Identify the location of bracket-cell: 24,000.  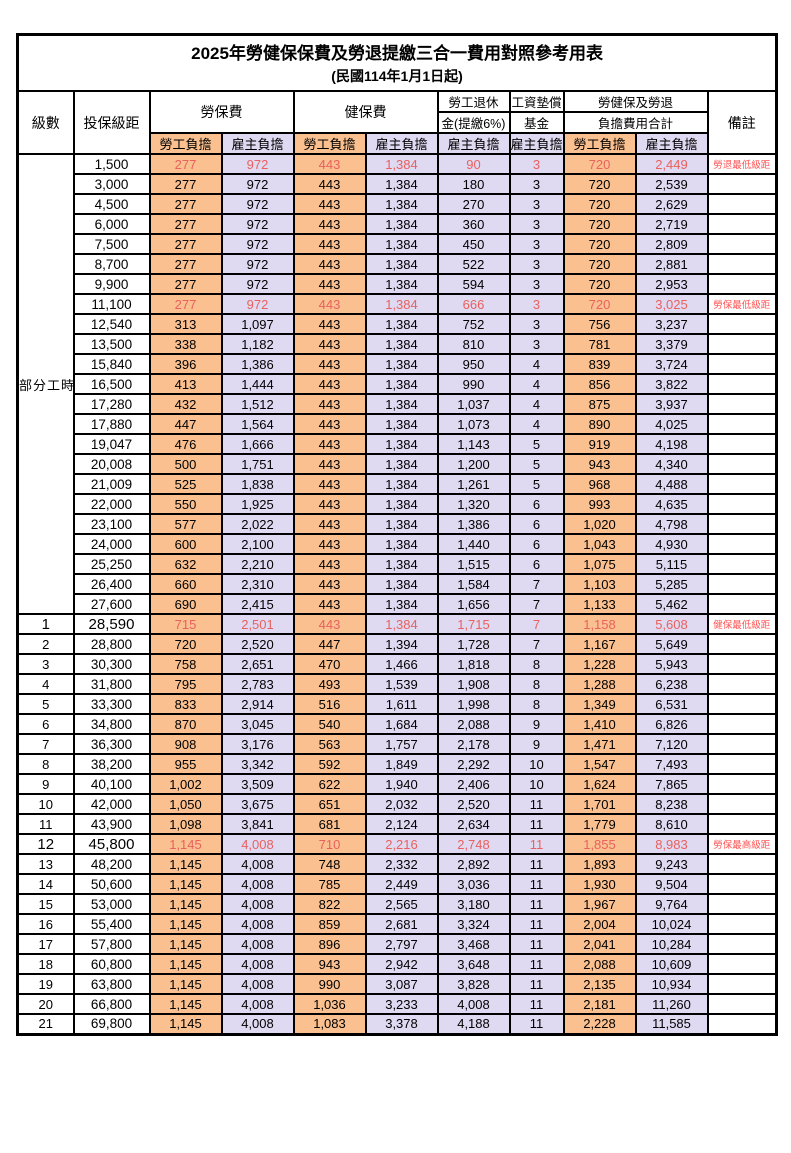
(111, 544).